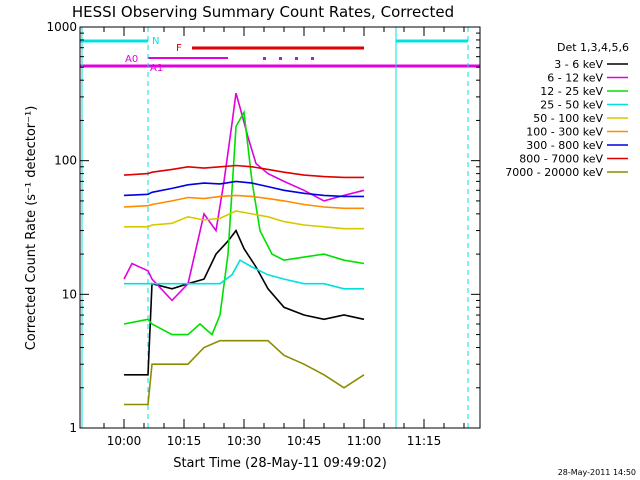 The height and width of the screenshot is (480, 640). I want to click on y-axis-label: Corrected Count Rate (s⁻¹ detector⁻¹), so click(31, 228).